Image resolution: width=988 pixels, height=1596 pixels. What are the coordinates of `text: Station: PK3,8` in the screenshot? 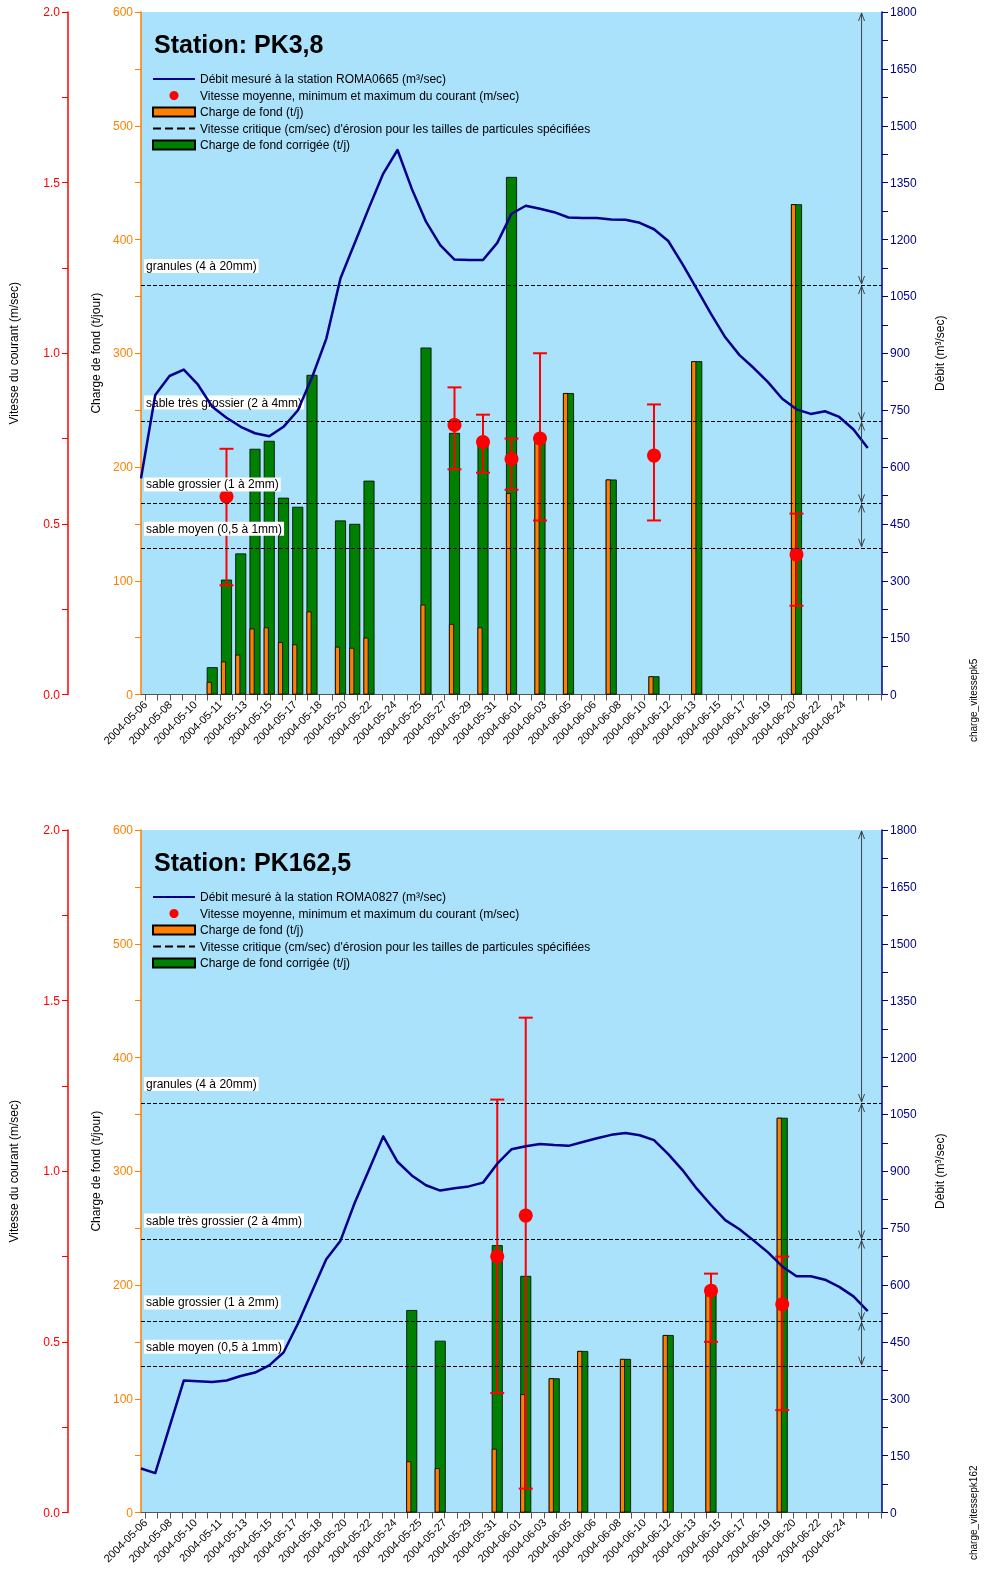 It's located at (239, 43).